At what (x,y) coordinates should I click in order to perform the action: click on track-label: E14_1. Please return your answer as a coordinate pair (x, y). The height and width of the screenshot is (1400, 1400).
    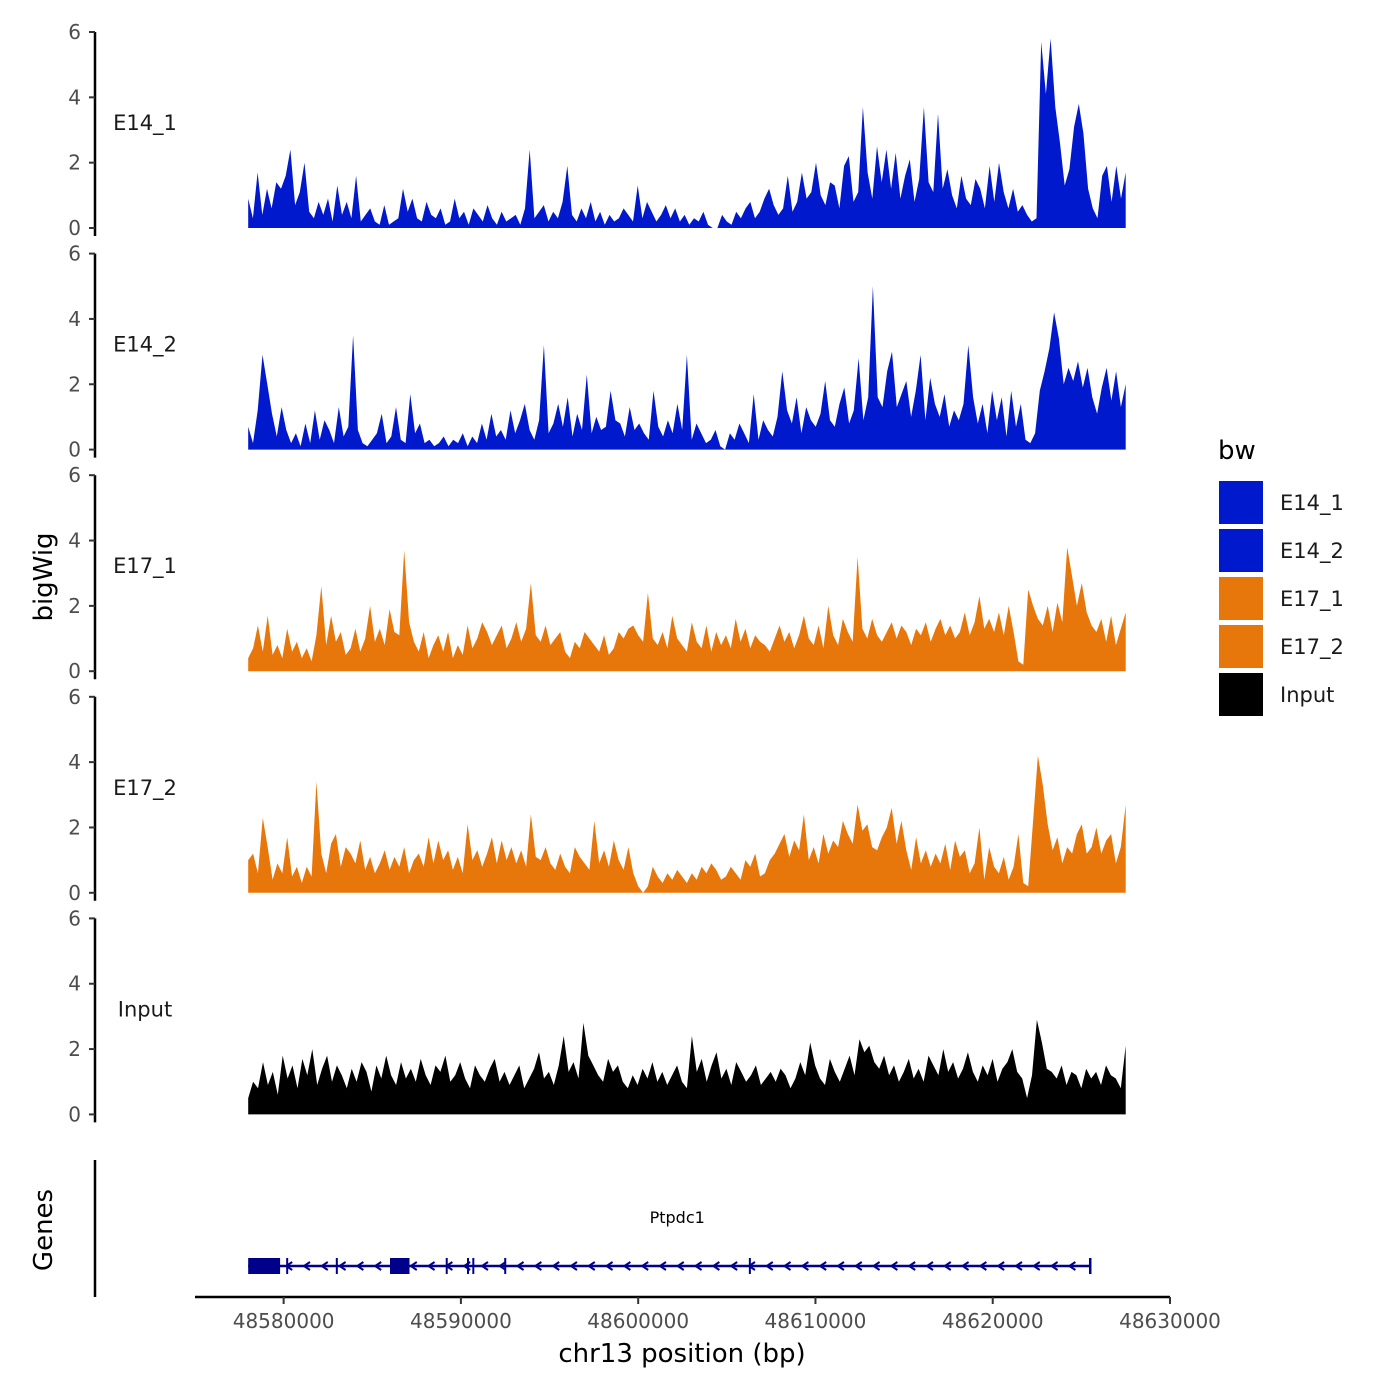
    Looking at the image, I should click on (145, 123).